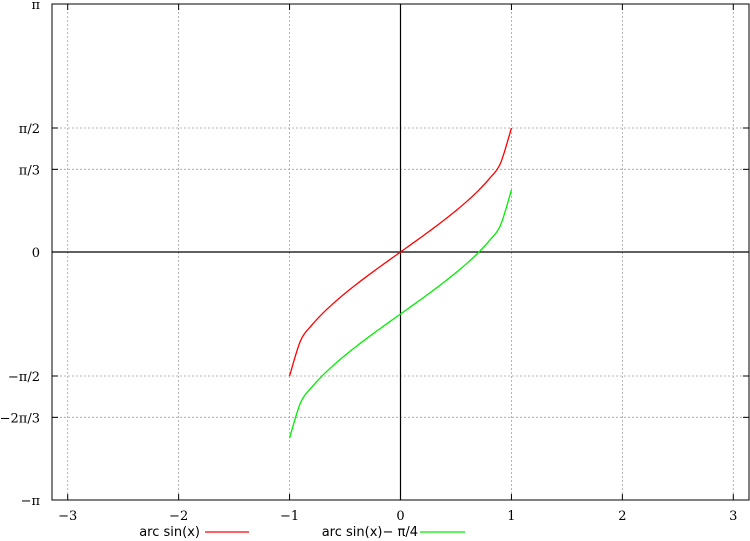 The width and height of the screenshot is (750, 541). Describe the element at coordinates (169, 532) in the screenshot. I see `legend-label-0: arc sin(x)` at that location.